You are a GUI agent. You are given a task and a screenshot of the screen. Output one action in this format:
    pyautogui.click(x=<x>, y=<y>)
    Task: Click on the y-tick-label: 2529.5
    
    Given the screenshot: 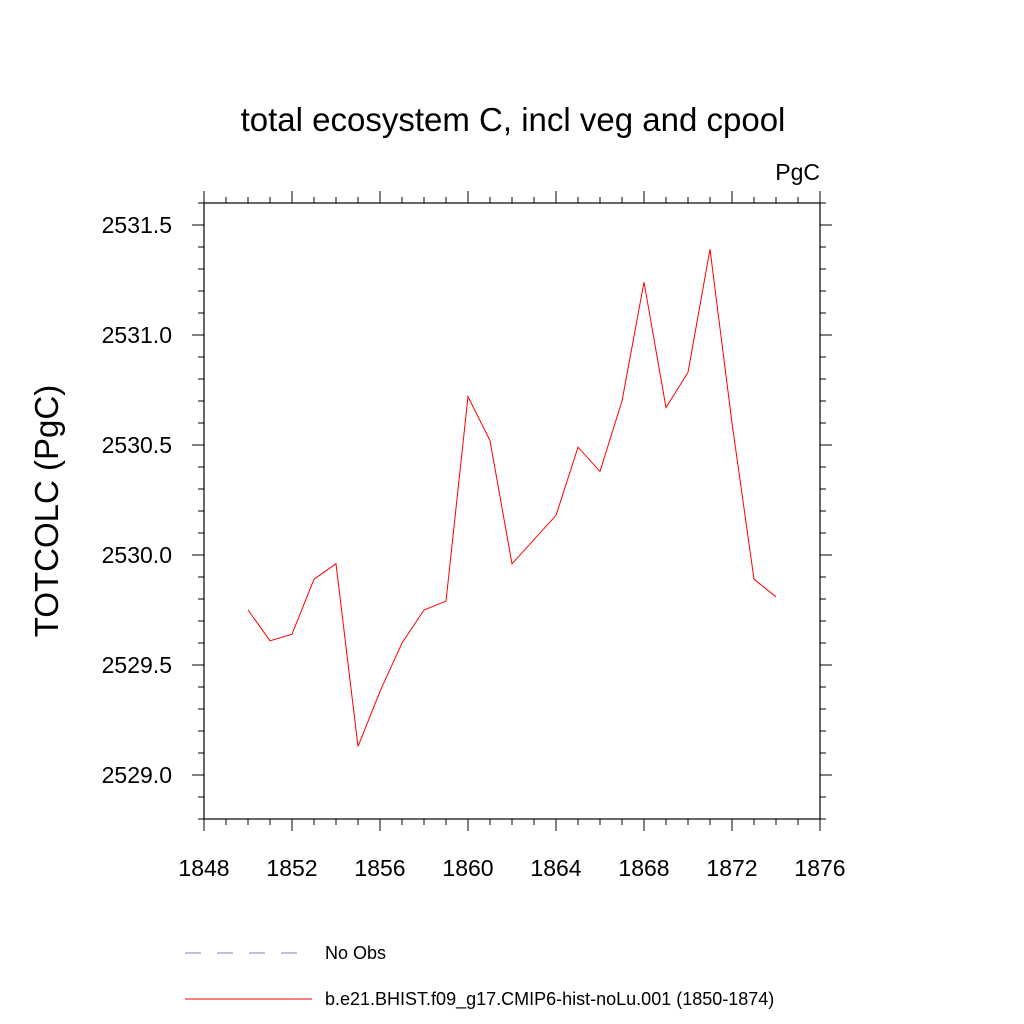 What is the action you would take?
    pyautogui.click(x=137, y=665)
    